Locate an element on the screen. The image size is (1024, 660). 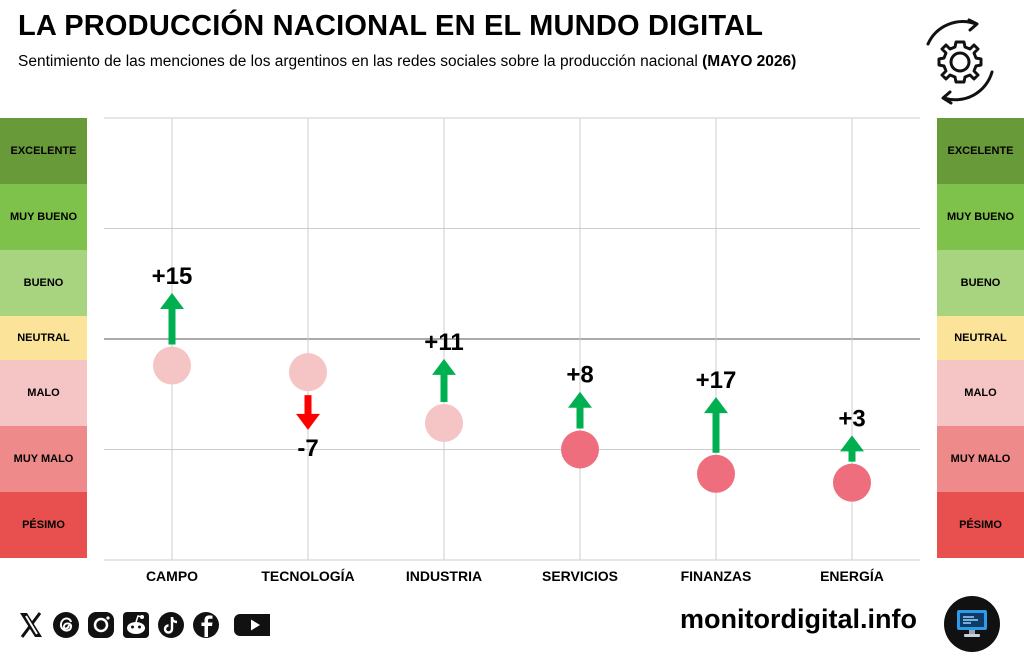
monitor-glyph is located at coordinates (972, 623).